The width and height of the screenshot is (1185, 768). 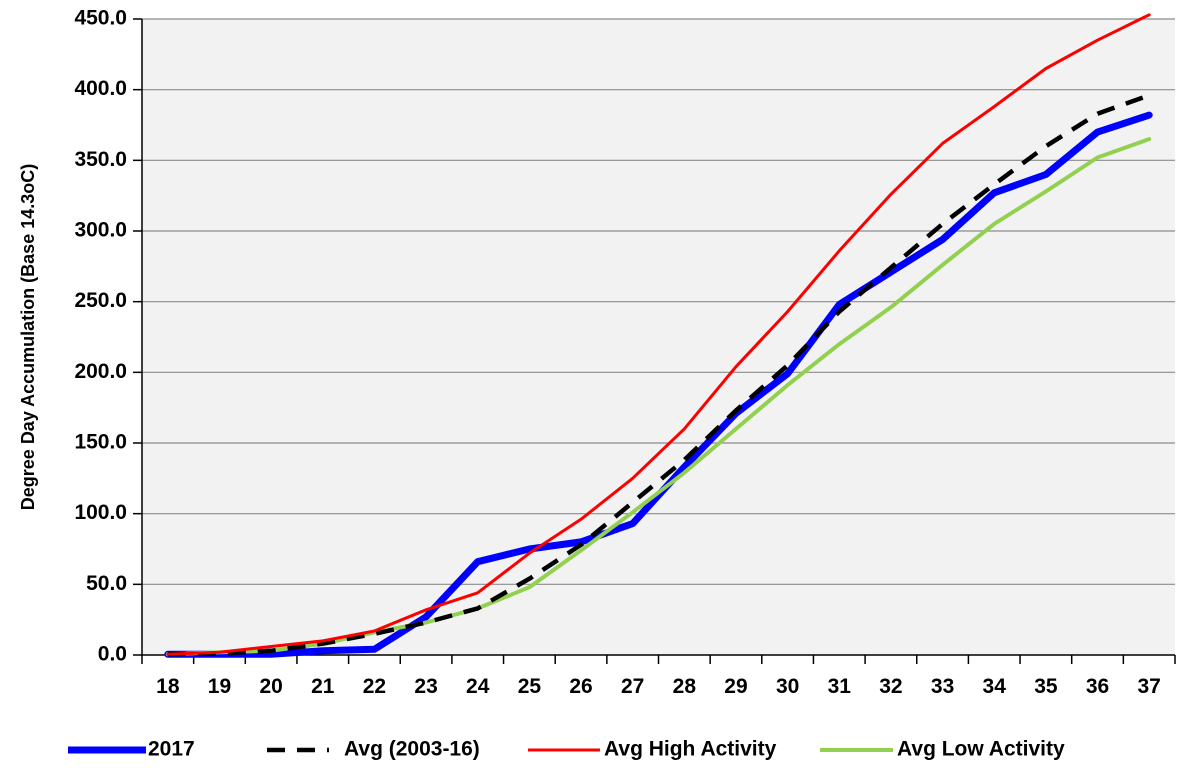 What do you see at coordinates (100, 230) in the screenshot?
I see `y-tick-label: 300.0` at bounding box center [100, 230].